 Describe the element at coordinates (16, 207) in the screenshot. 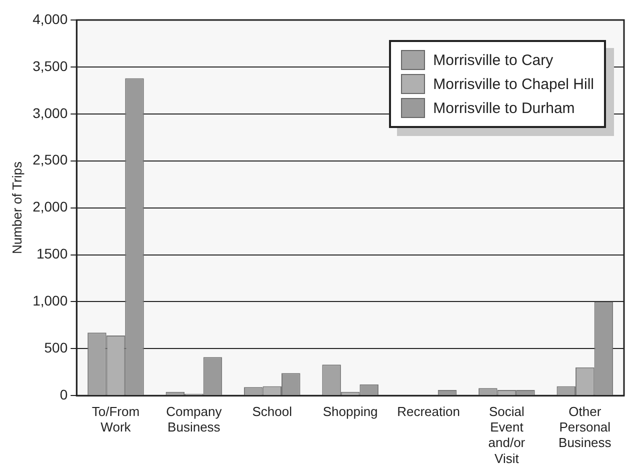

I see `y-axis-title: Number of Trips` at that location.